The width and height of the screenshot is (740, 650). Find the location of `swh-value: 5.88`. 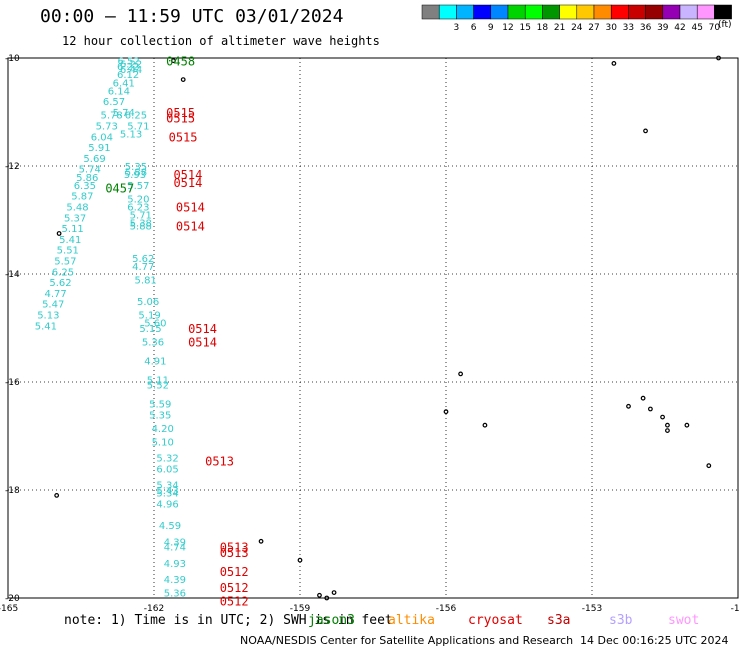

swh-value: 5.88 is located at coordinates (136, 172).